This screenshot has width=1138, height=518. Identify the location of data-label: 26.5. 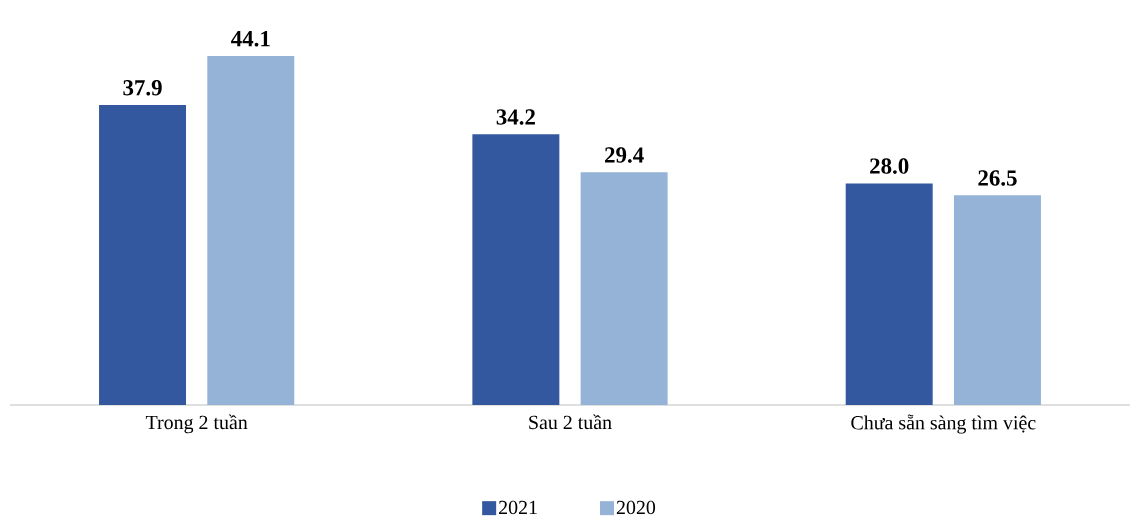
(997, 178).